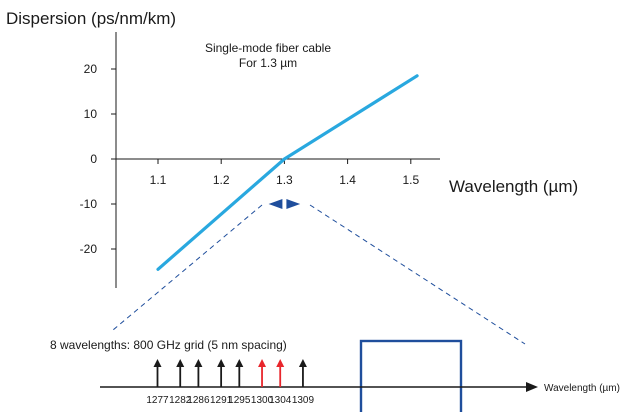 This screenshot has width=642, height=412. What do you see at coordinates (411, 375) in the screenshot?
I see `highlight-box` at bounding box center [411, 375].